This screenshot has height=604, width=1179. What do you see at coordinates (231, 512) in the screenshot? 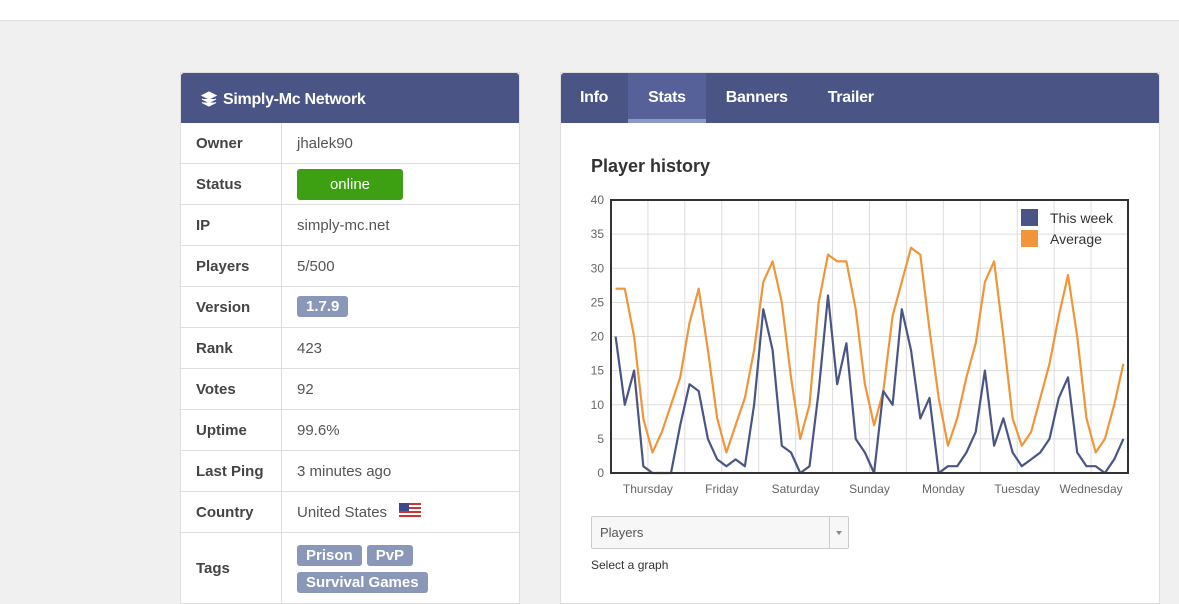
I see `row-label: Country` at bounding box center [231, 512].